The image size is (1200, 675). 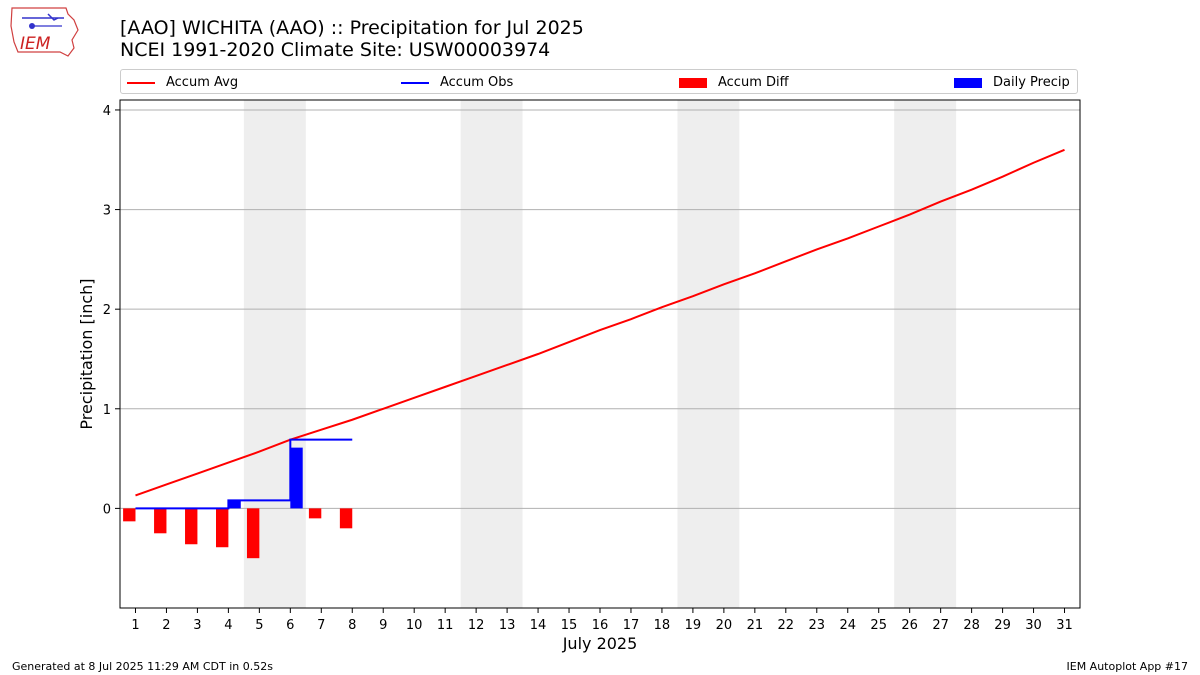 I want to click on legend-swatch-accum-diff, so click(x=693, y=82).